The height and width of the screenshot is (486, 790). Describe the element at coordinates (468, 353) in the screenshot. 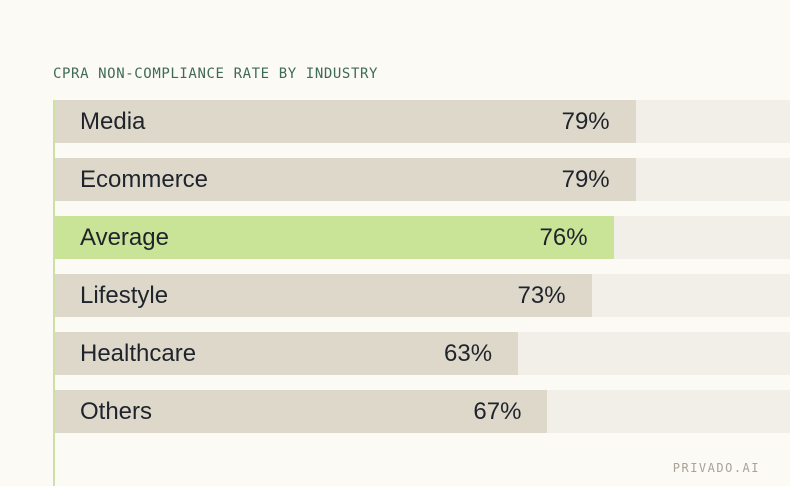

I see `value-label: 63%` at that location.